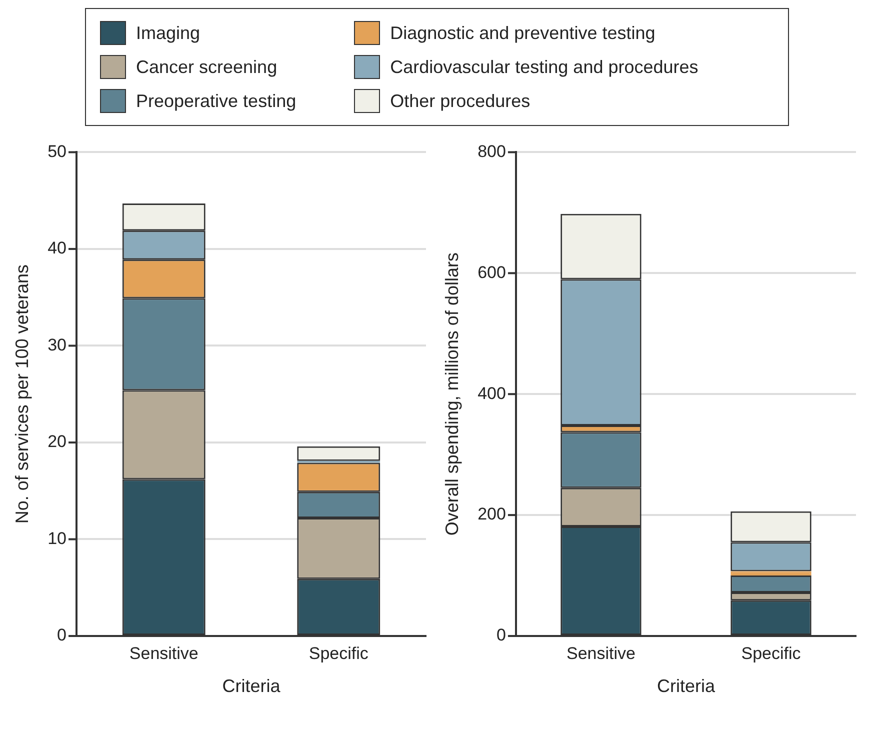 Image resolution: width=874 pixels, height=730 pixels. I want to click on y-tick-label: 20, so click(57, 442).